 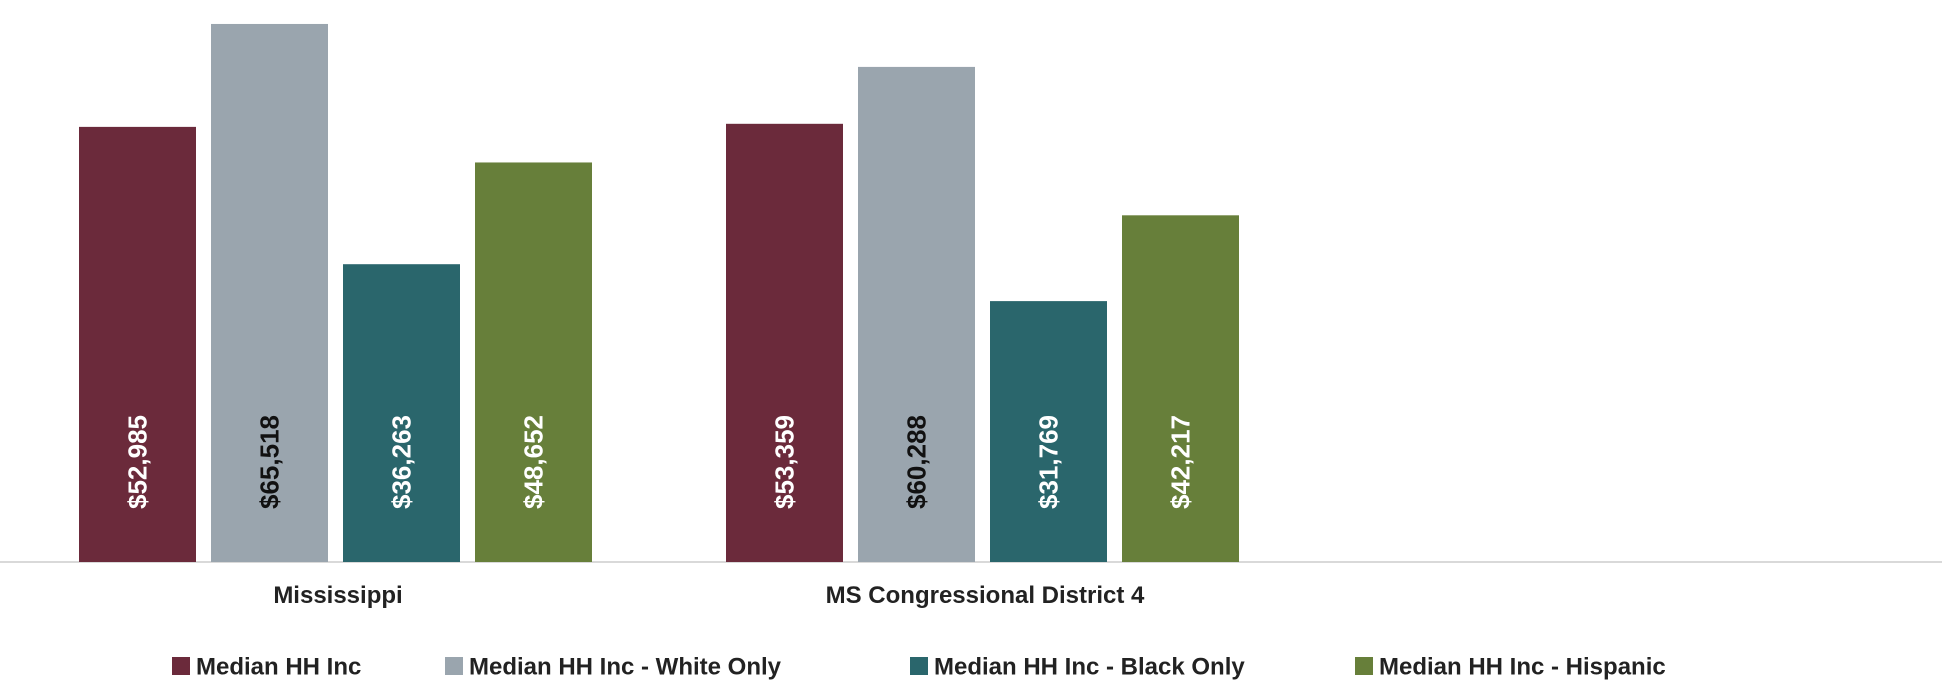 I want to click on legend-label-0: Median HH Inc, so click(x=278, y=667).